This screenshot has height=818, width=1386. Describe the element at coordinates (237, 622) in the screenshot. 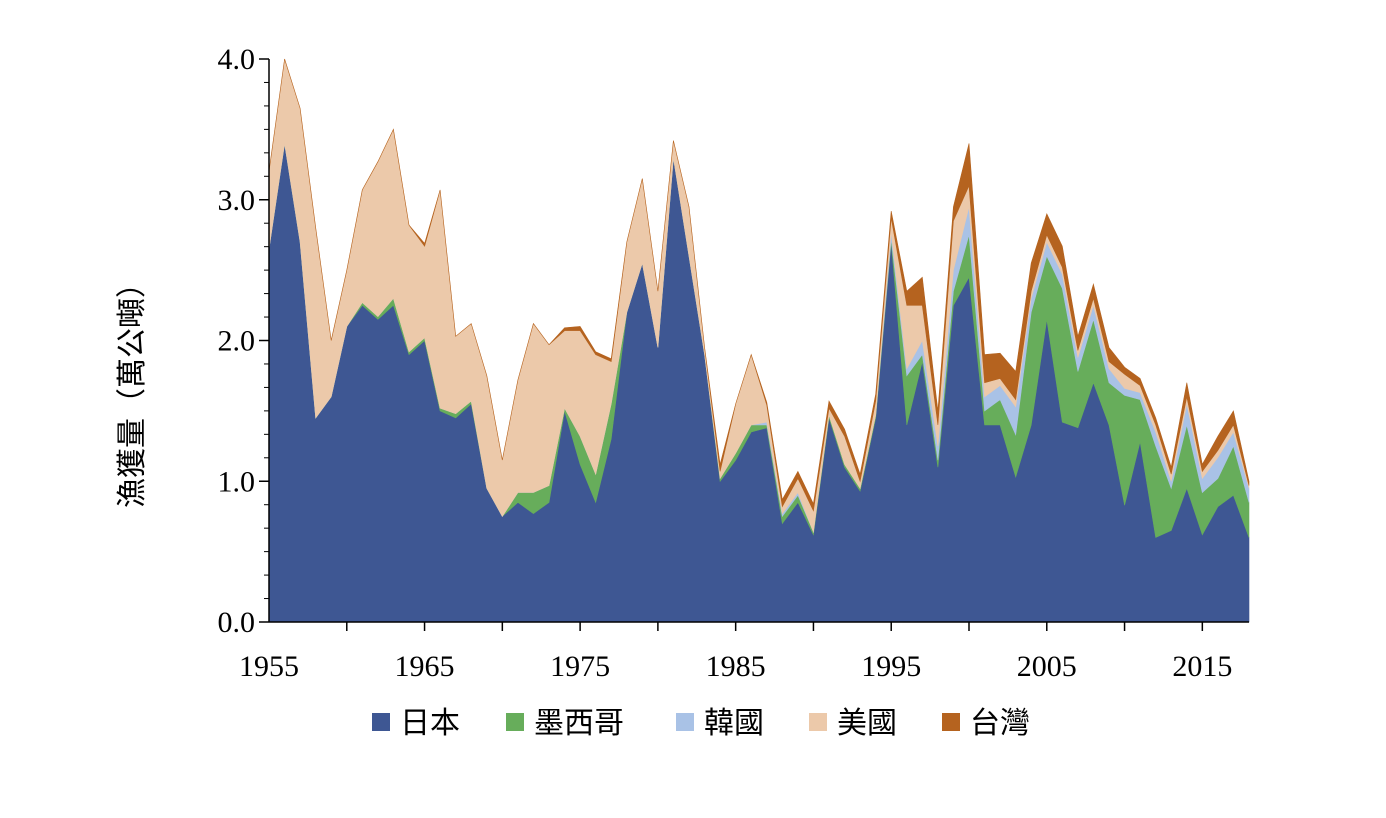

I see `y-tick-label: 0.0` at that location.